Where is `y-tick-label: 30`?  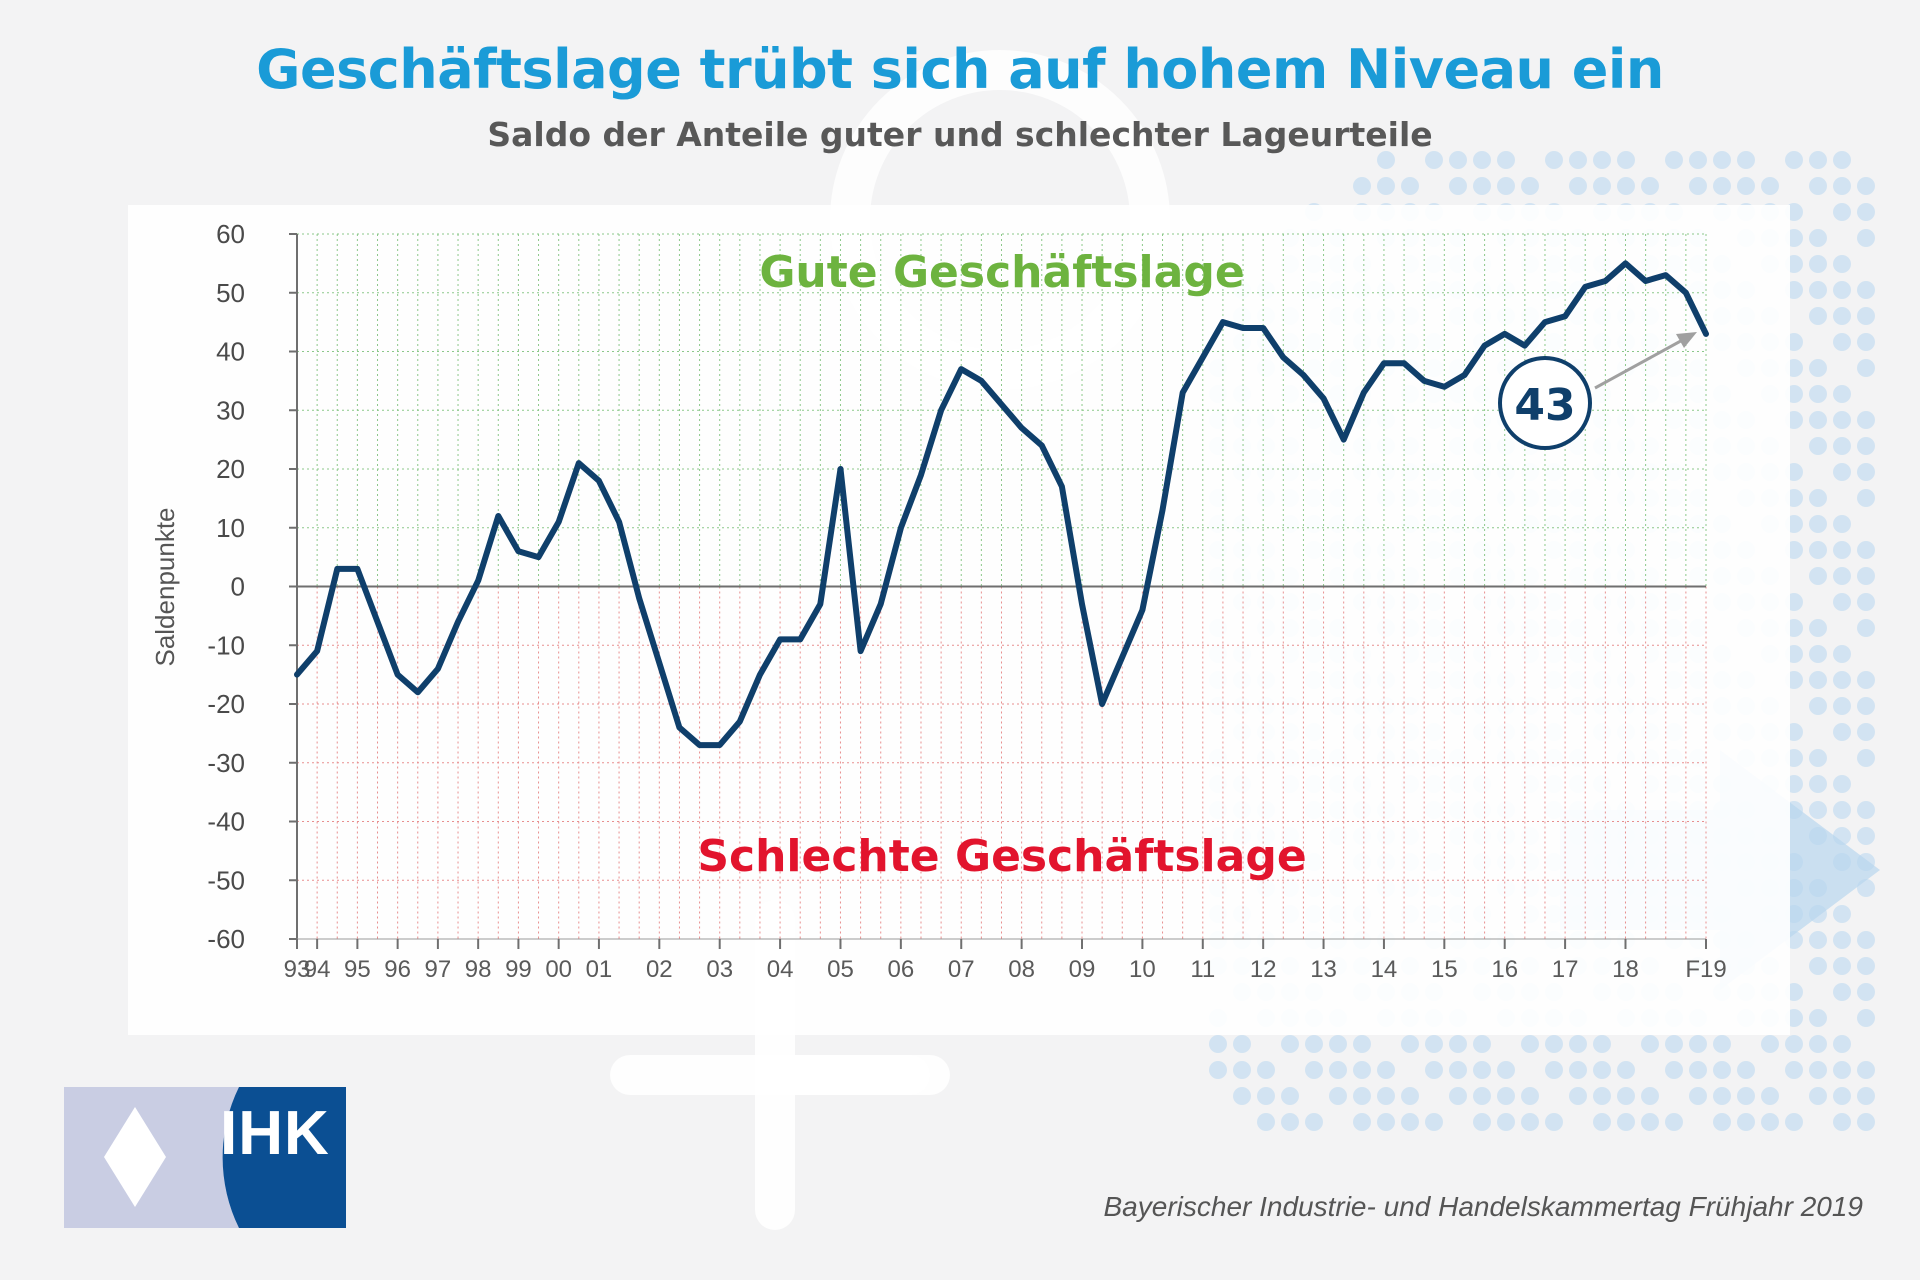 y-tick-label: 30 is located at coordinates (230, 410).